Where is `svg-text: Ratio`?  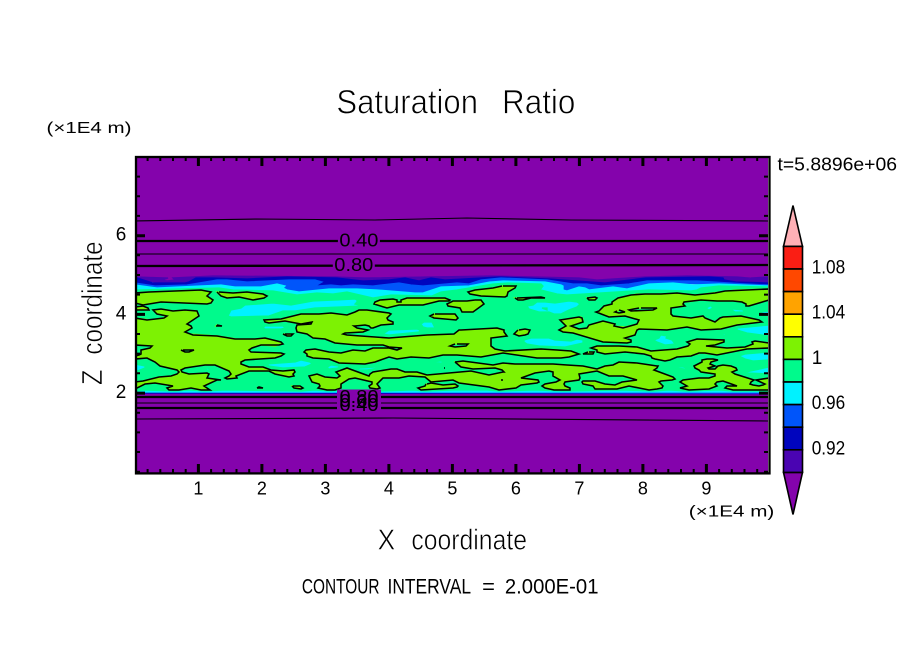
svg-text: Ratio is located at coordinates (538, 103).